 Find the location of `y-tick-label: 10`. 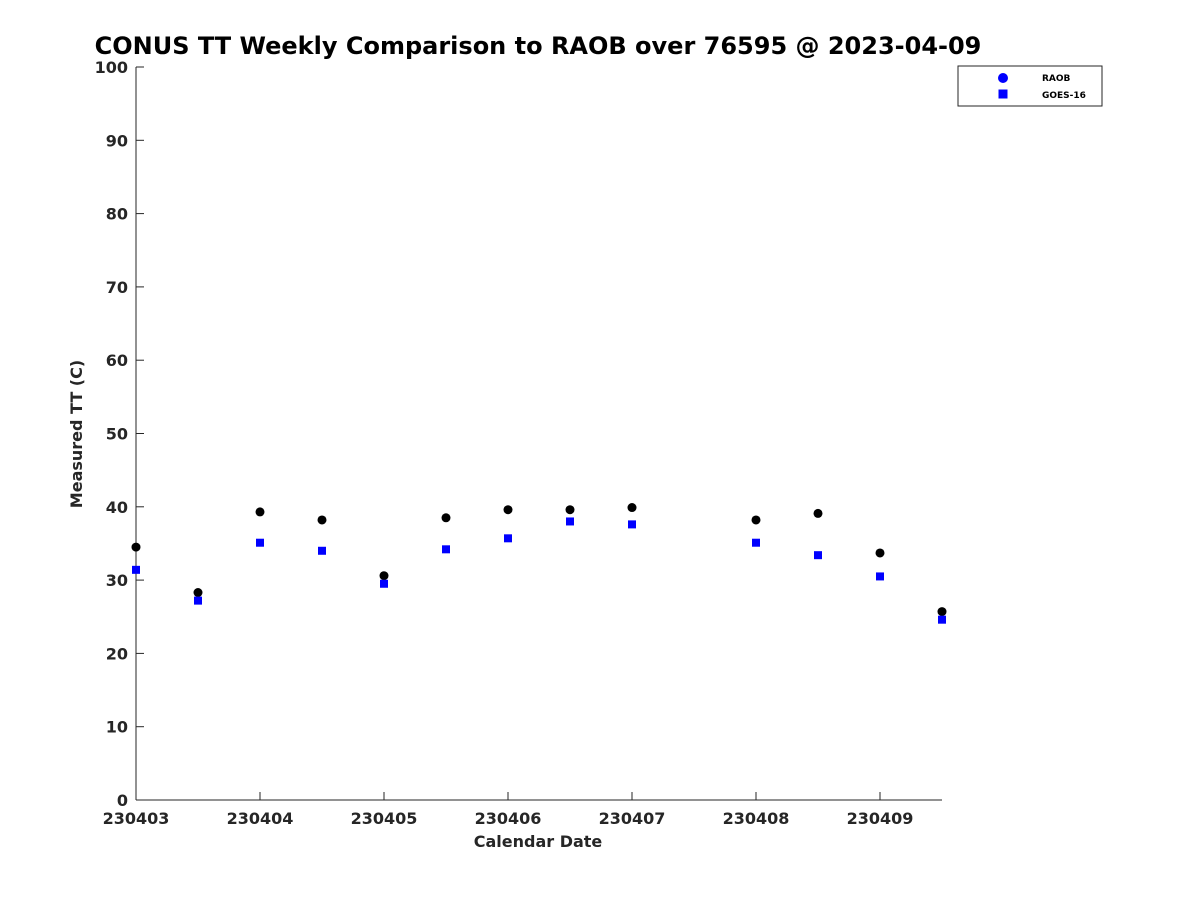

y-tick-label: 10 is located at coordinates (117, 727).